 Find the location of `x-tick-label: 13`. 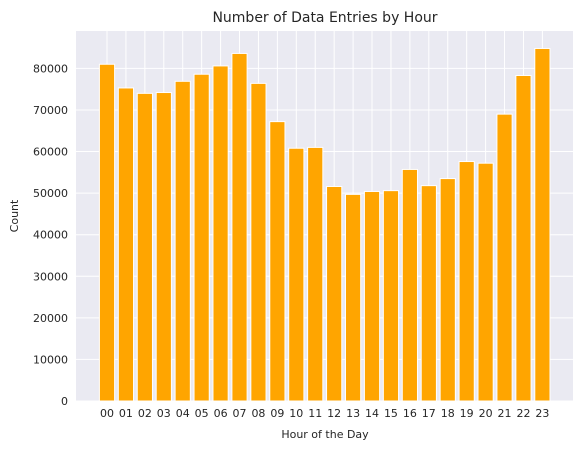

x-tick-label: 13 is located at coordinates (353, 413).